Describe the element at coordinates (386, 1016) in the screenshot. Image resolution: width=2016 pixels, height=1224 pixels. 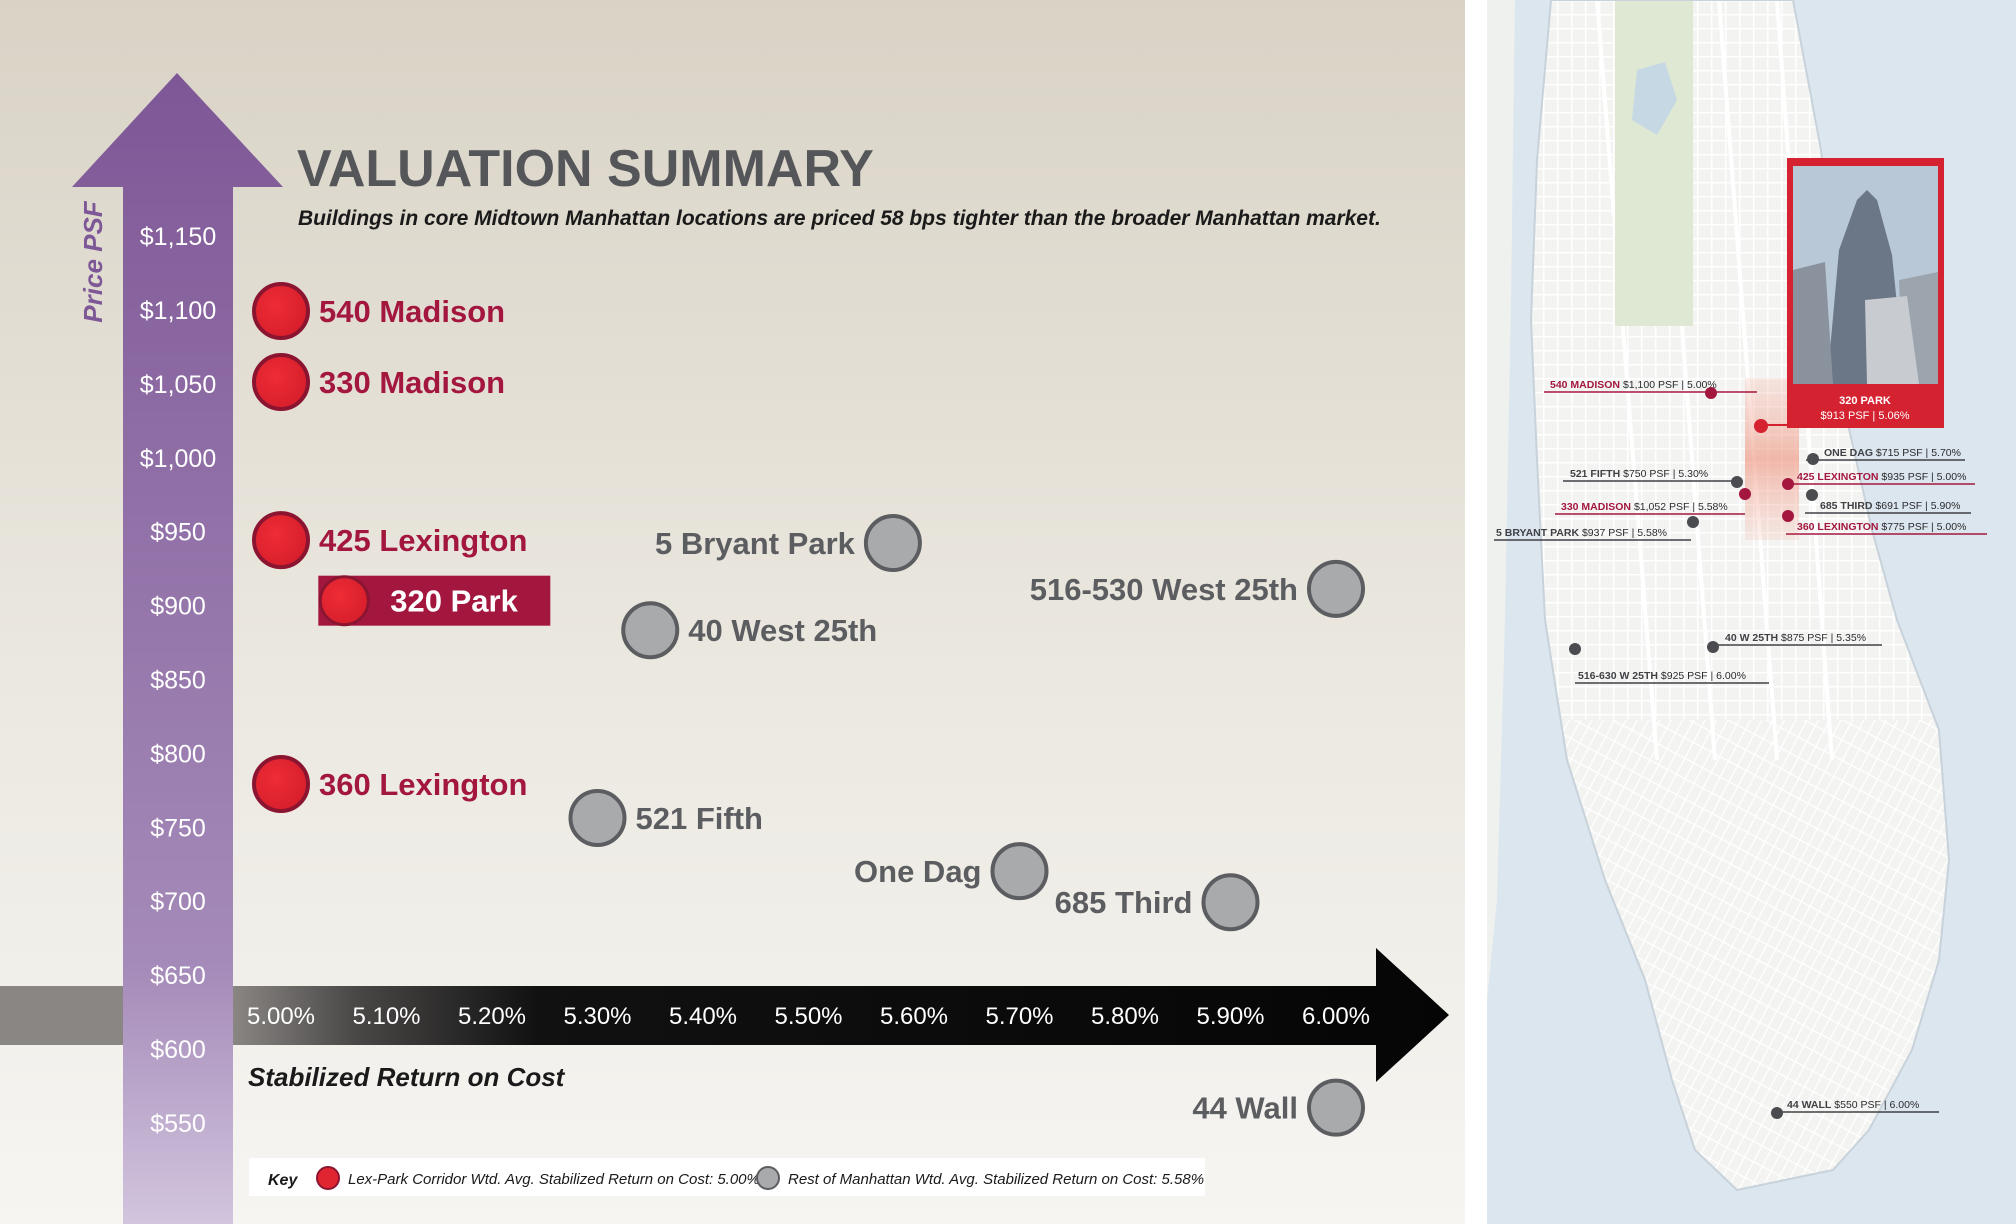
I see `x-tick-label: 5.10%` at that location.